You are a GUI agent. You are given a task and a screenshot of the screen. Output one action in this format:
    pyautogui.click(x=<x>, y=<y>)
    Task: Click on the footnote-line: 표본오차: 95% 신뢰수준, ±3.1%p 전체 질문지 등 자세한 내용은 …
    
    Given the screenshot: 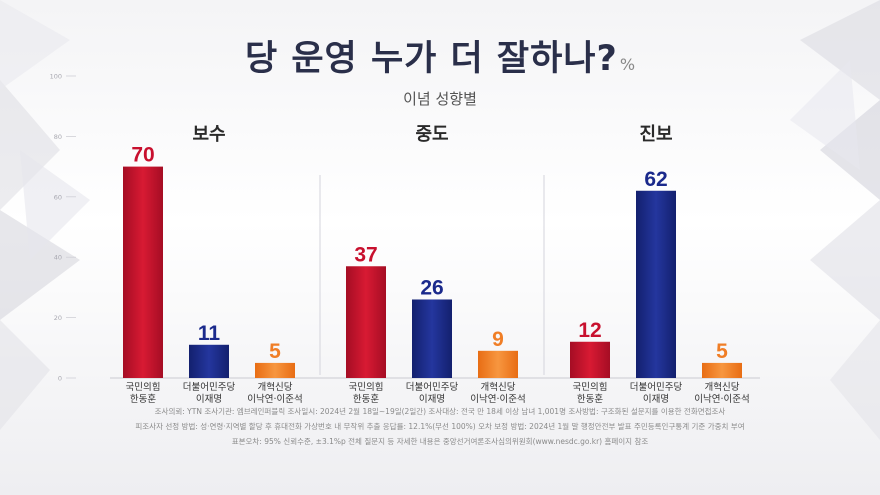 What is the action you would take?
    pyautogui.click(x=440, y=441)
    